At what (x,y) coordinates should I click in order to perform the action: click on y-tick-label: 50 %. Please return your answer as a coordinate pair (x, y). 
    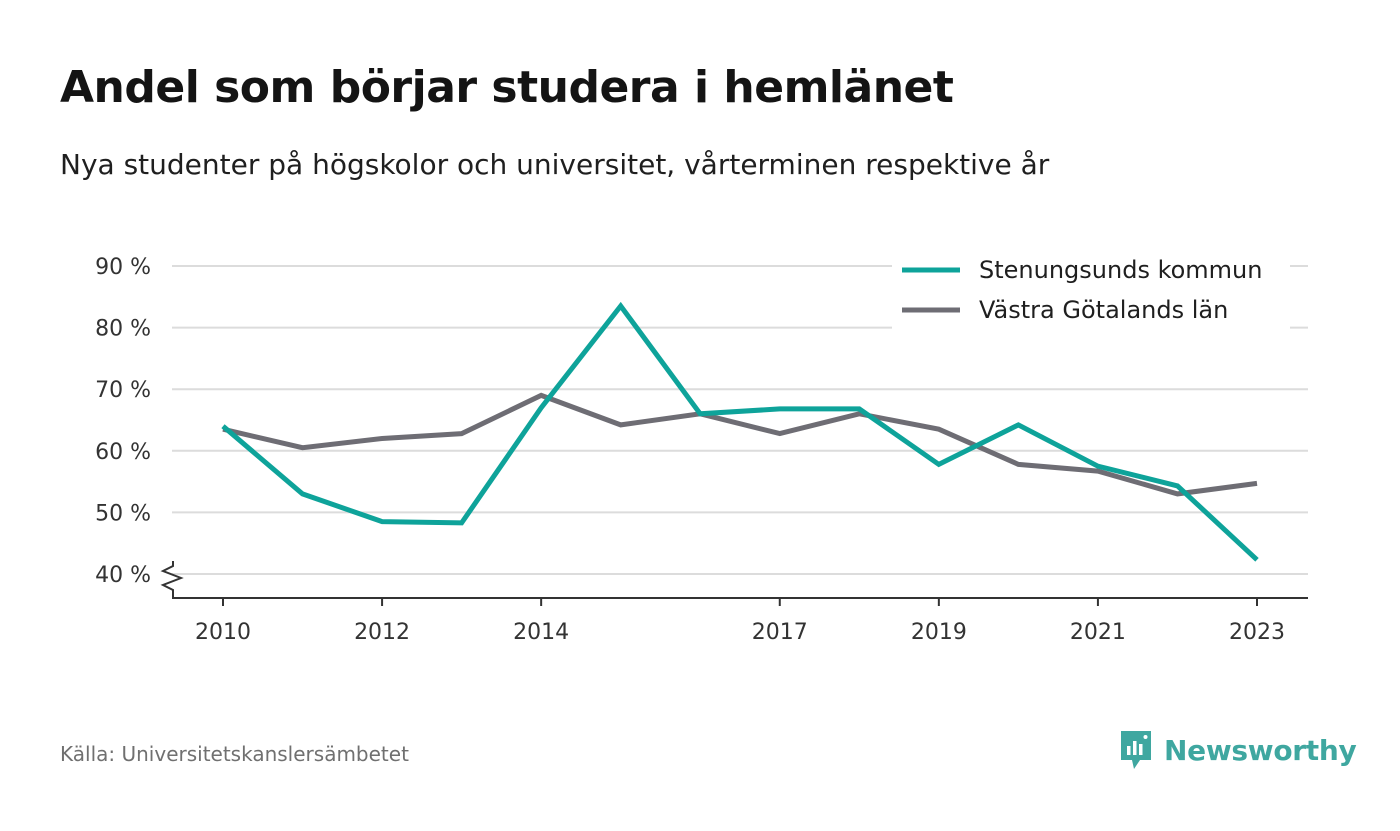
    Looking at the image, I should click on (123, 513).